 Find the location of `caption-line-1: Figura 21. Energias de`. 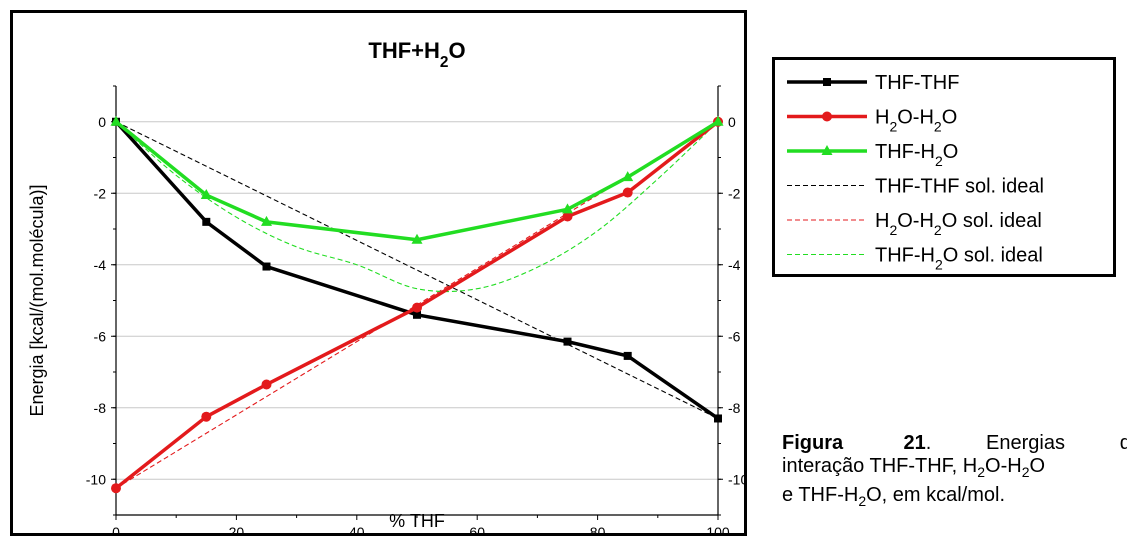

caption-line-1: Figura 21. Energias de is located at coordinates (954, 443).